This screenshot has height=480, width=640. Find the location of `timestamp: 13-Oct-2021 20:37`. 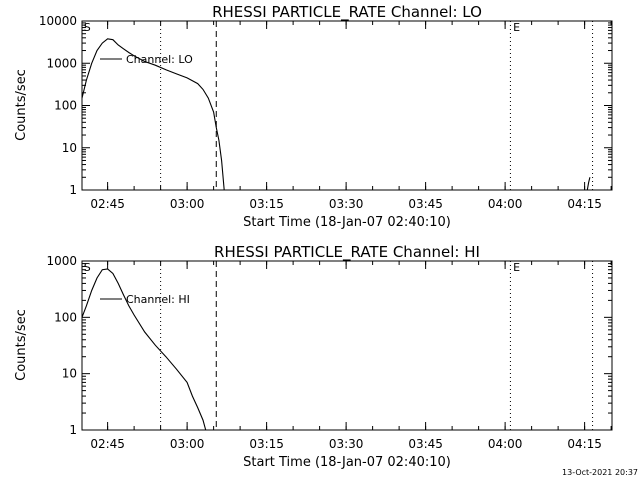

timestamp: 13-Oct-2021 20:37 is located at coordinates (600, 472).